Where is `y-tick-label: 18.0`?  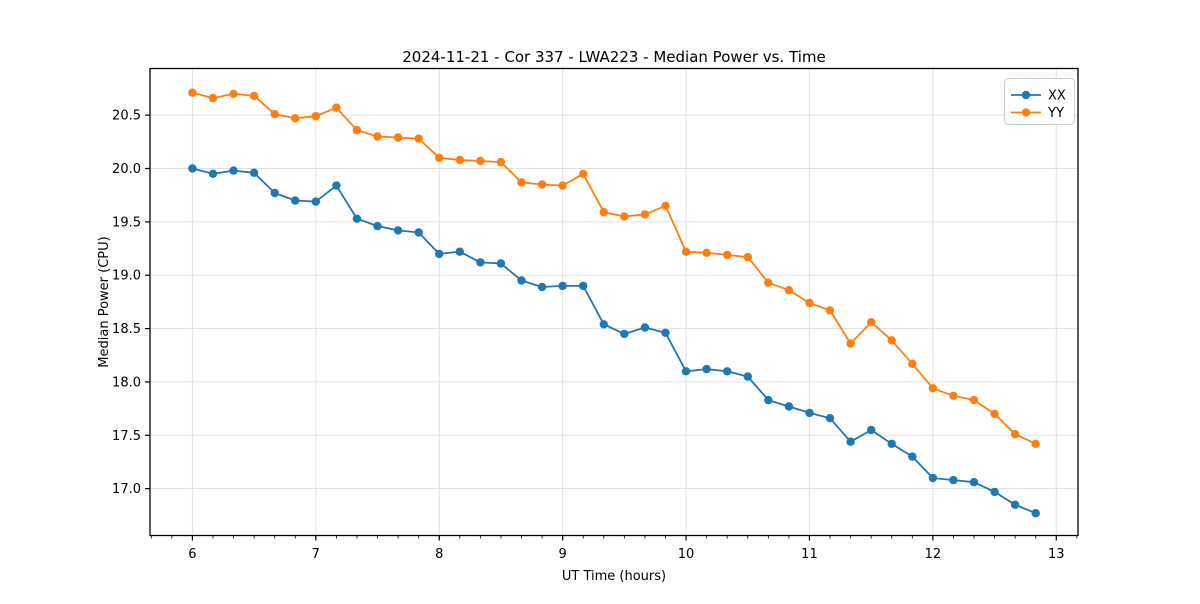 y-tick-label: 18.0 is located at coordinates (126, 382).